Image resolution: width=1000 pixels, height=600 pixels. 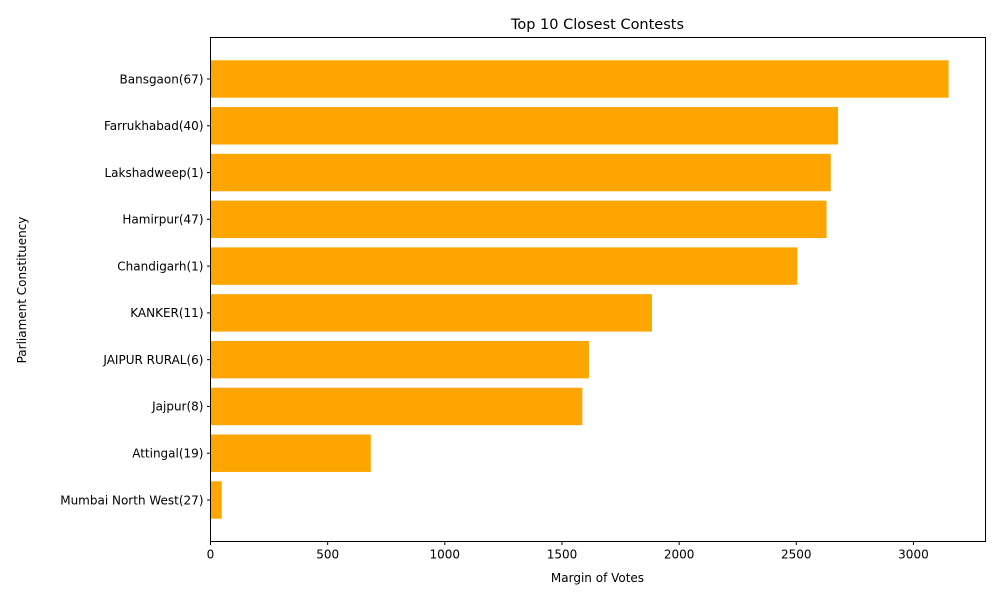 What do you see at coordinates (162, 220) in the screenshot?
I see `y-tick-label: Hamirpur(47)` at bounding box center [162, 220].